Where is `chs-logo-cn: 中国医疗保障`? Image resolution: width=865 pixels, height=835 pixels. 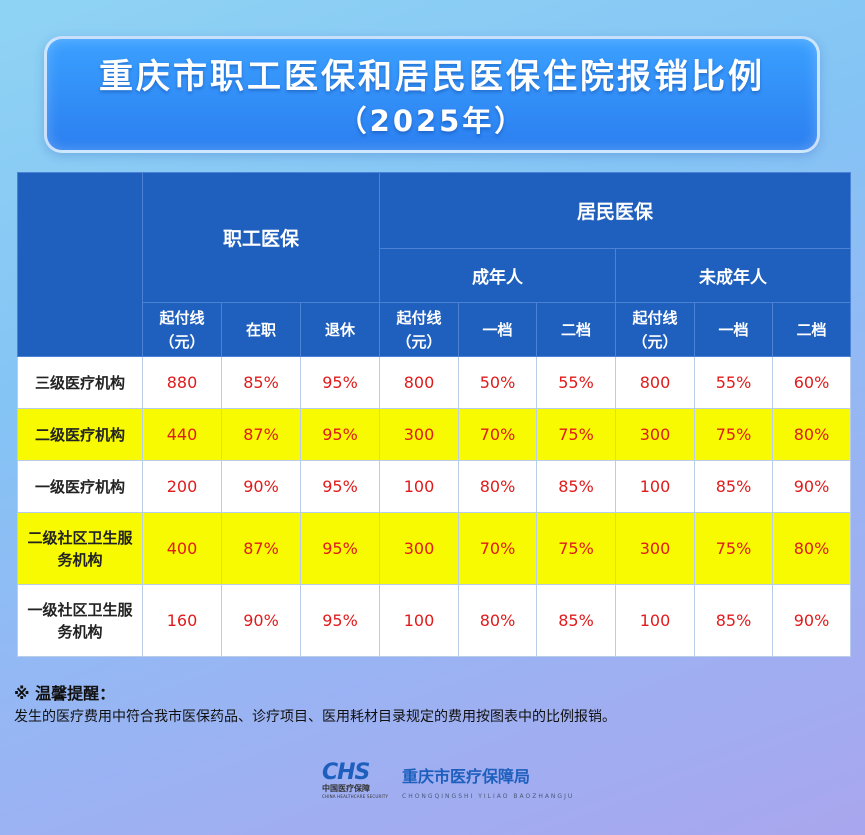 chs-logo-cn: 中国医疗保障 is located at coordinates (346, 788).